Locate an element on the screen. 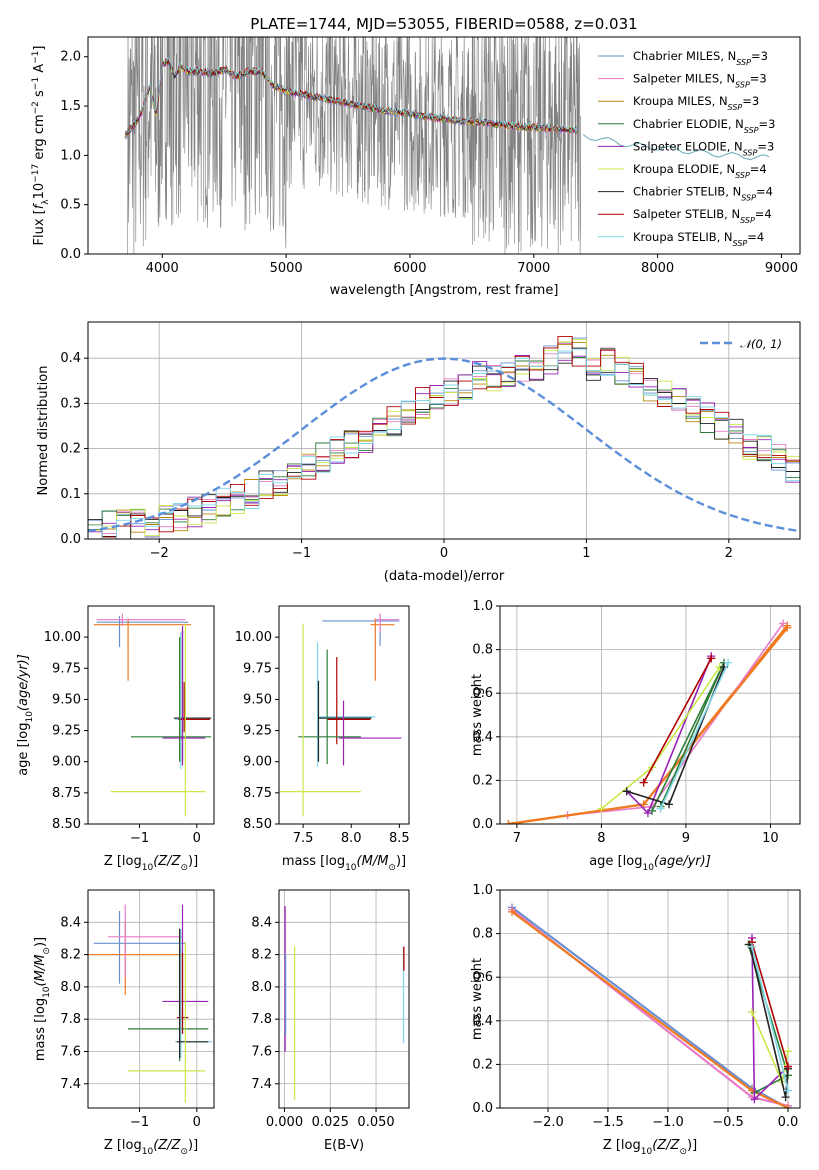  x-tick-label: −1.0 is located at coordinates (668, 1122).